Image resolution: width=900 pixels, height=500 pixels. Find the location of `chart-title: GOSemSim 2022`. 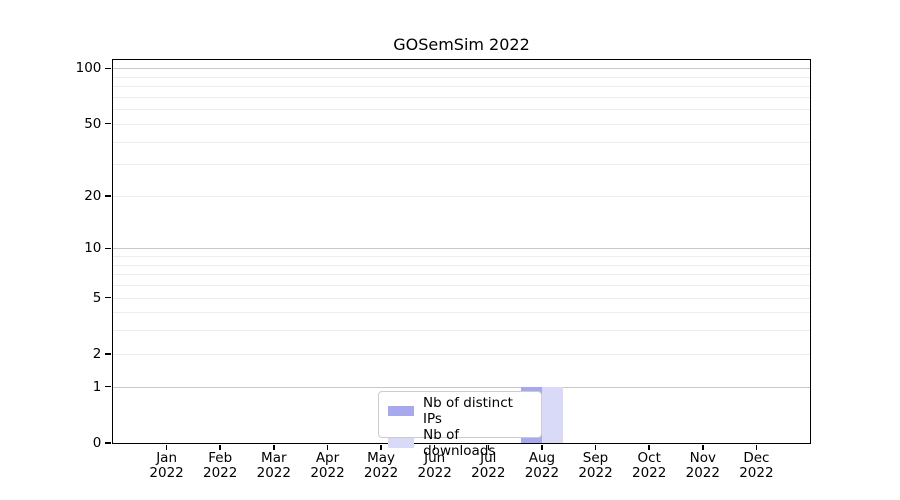

chart-title: GOSemSim 2022 is located at coordinates (461, 44).